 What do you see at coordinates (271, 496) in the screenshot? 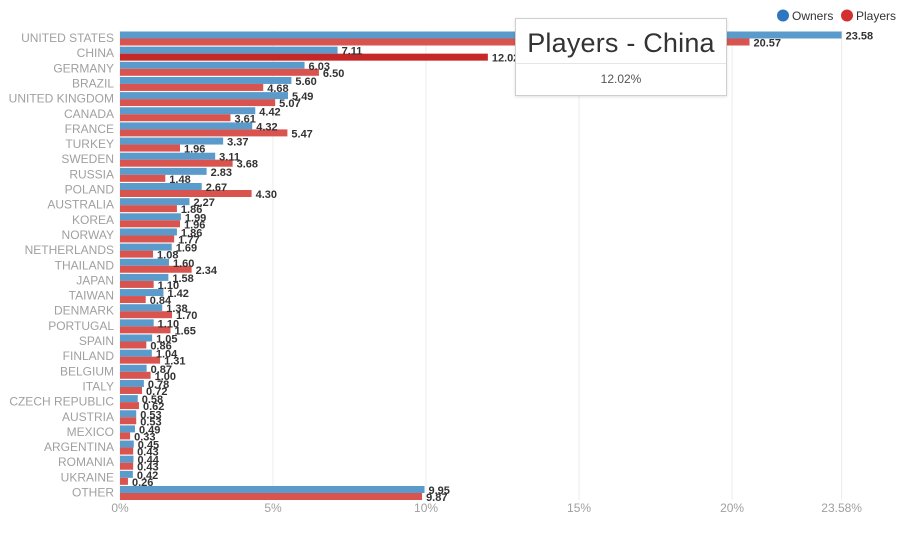
I see `bar-players-other` at bounding box center [271, 496].